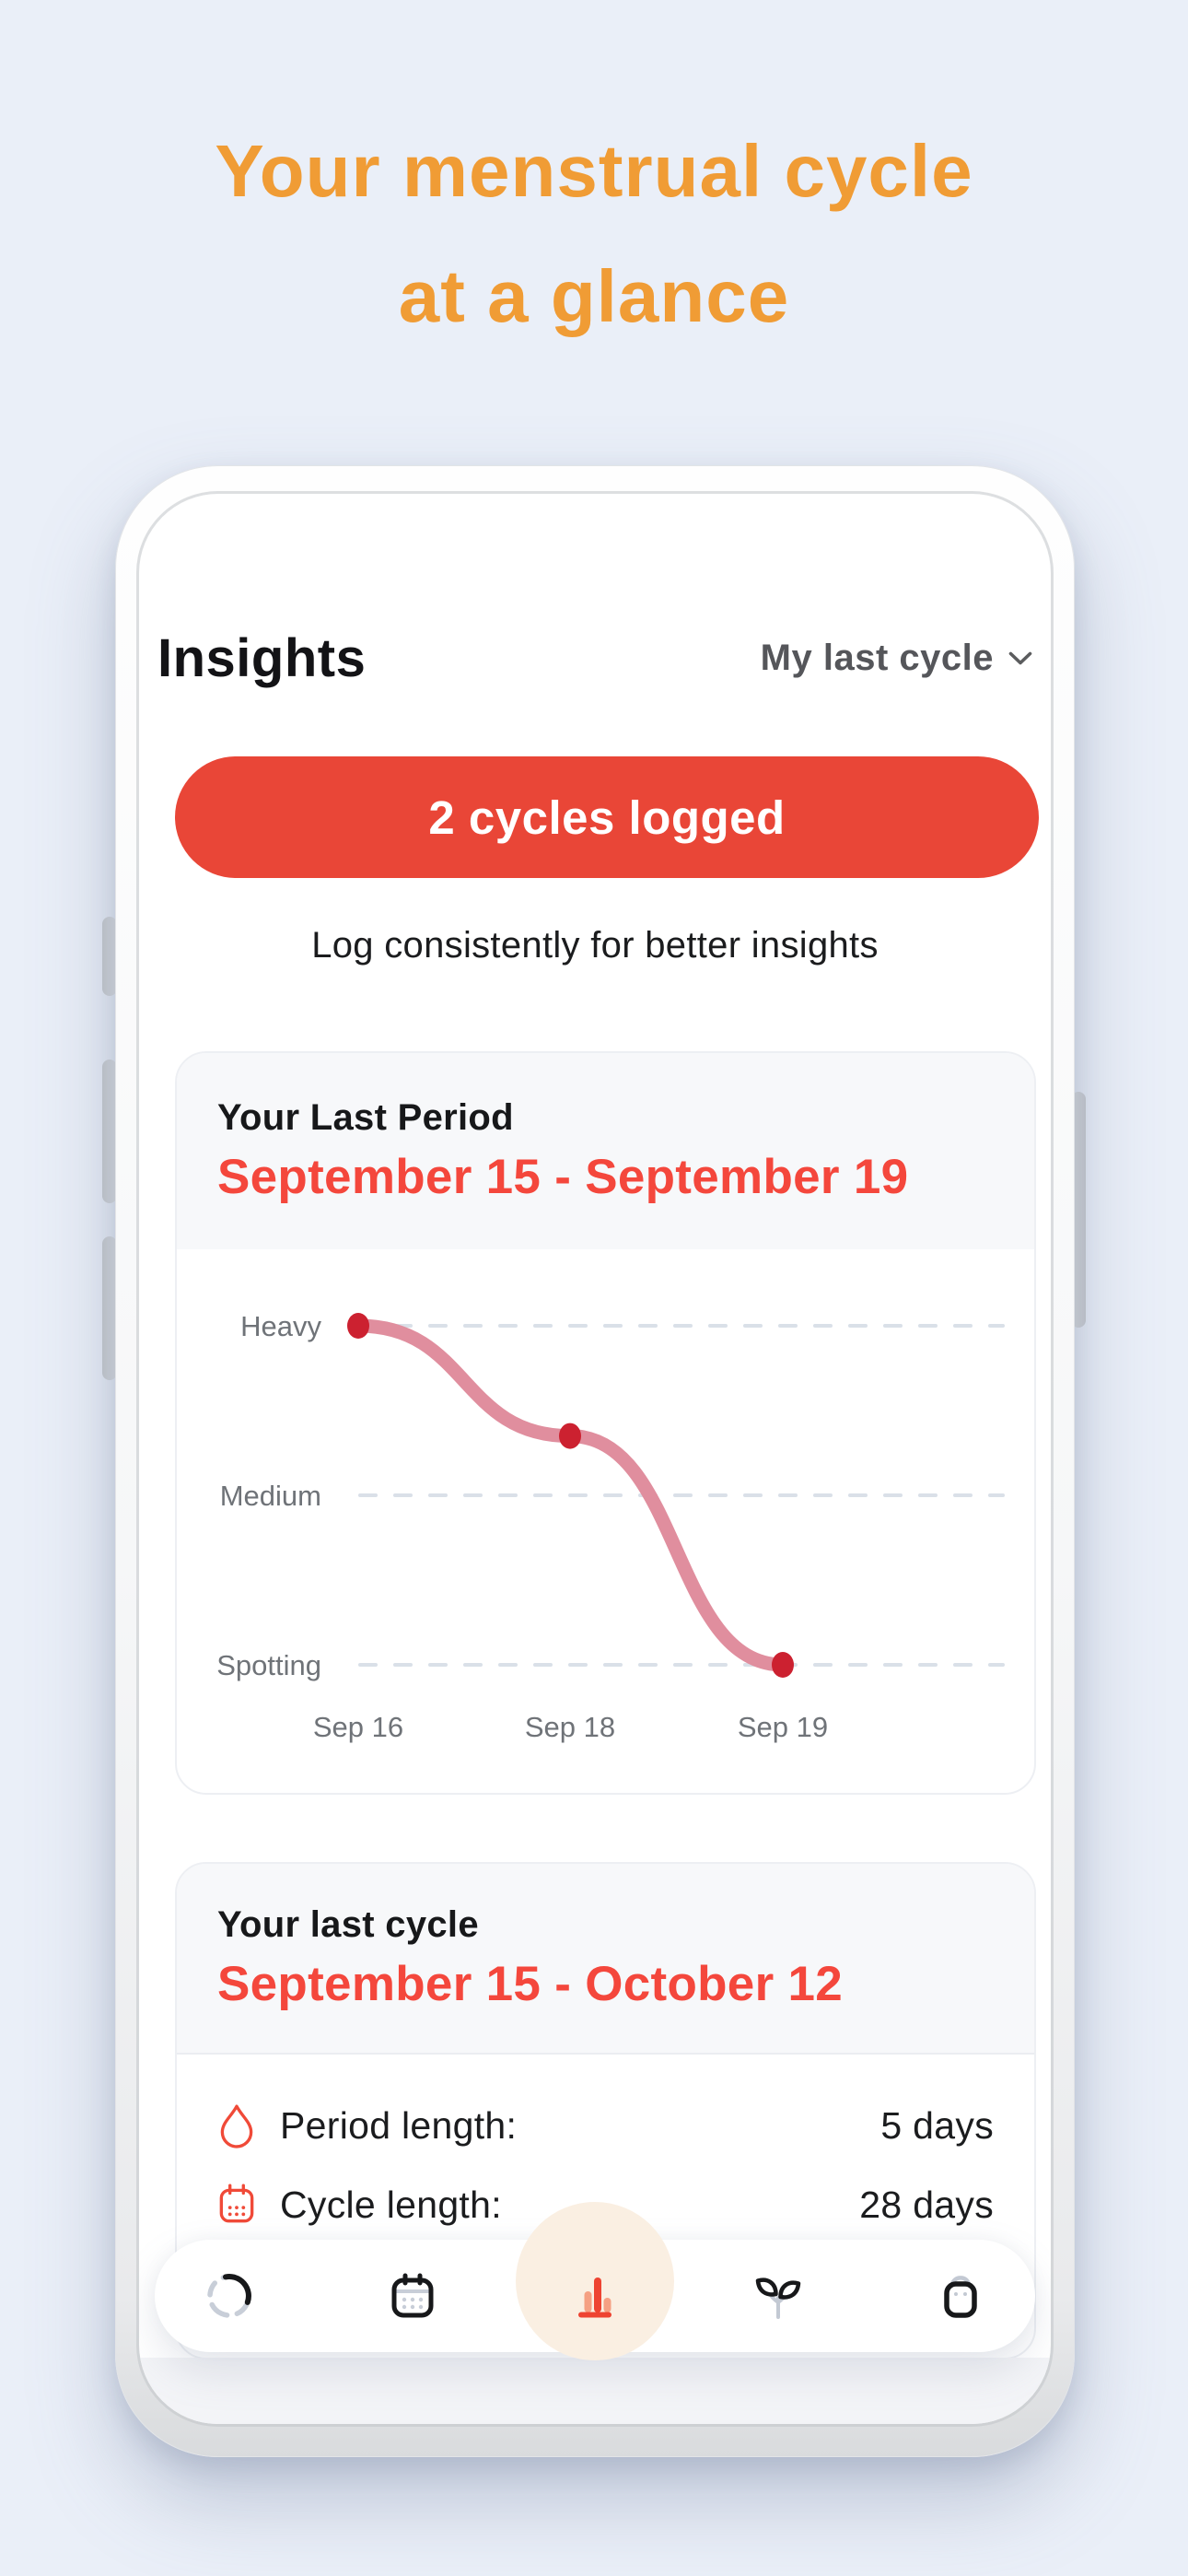 This screenshot has width=1188, height=2576. What do you see at coordinates (595, 945) in the screenshot?
I see `log-consistently-hint: Log consistently for better insights` at bounding box center [595, 945].